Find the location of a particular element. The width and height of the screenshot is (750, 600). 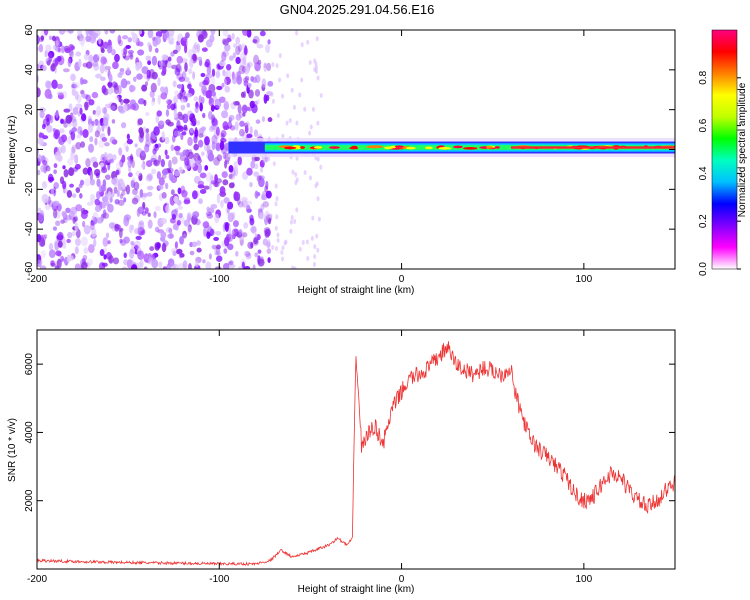

spectrogram-y-axis-label: Frequency (Hz) is located at coordinates (12, 150).